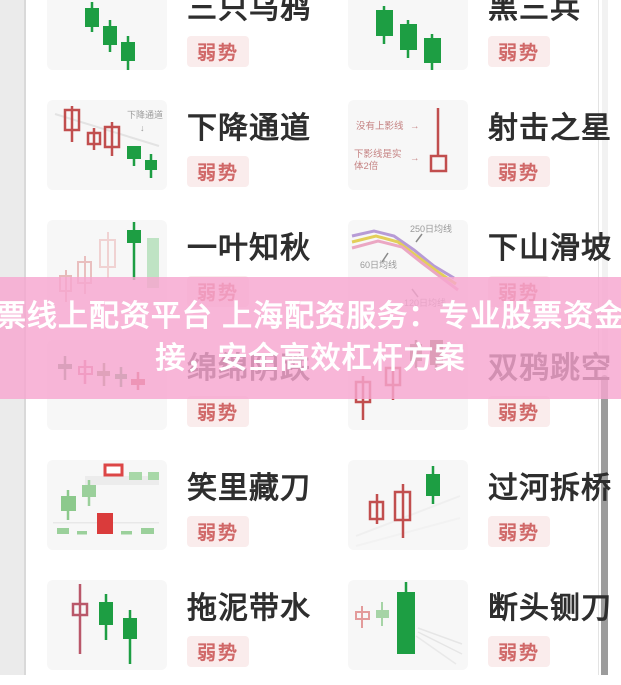  What do you see at coordinates (104, 624) in the screenshot?
I see `muddy-water-chart-icon` at bounding box center [104, 624].